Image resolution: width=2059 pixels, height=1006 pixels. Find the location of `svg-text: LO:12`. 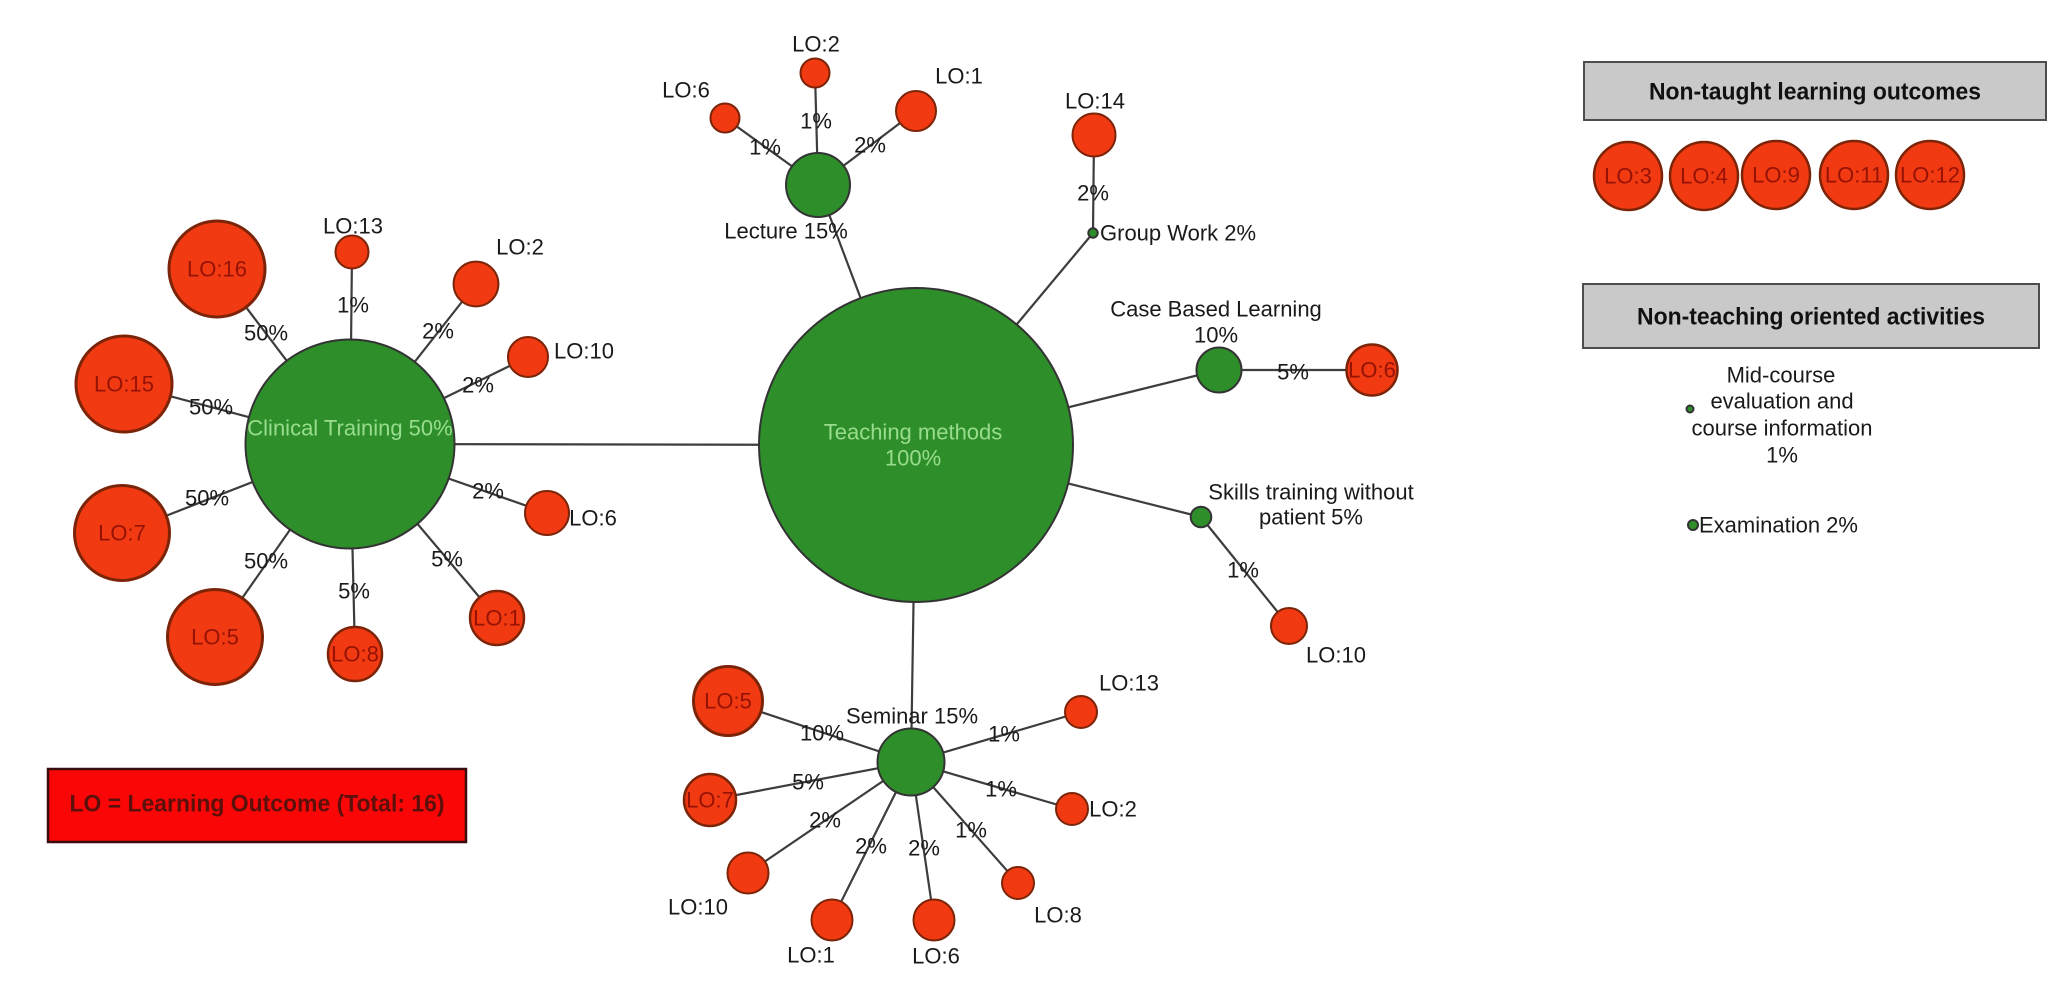

svg-text: LO:12 is located at coordinates (1930, 175).